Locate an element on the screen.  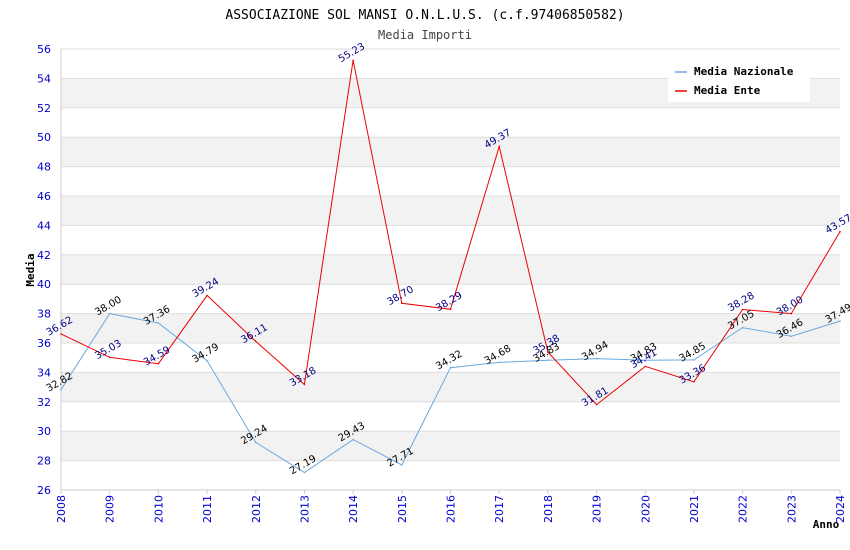
x-tick-label: 2014 is located at coordinates (353, 509).